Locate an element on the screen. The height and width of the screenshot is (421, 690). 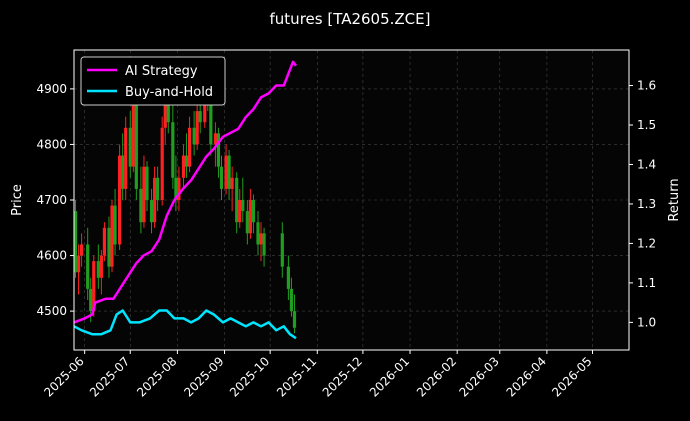
legend-label-buyhold: Buy-and-Hold is located at coordinates (169, 92).